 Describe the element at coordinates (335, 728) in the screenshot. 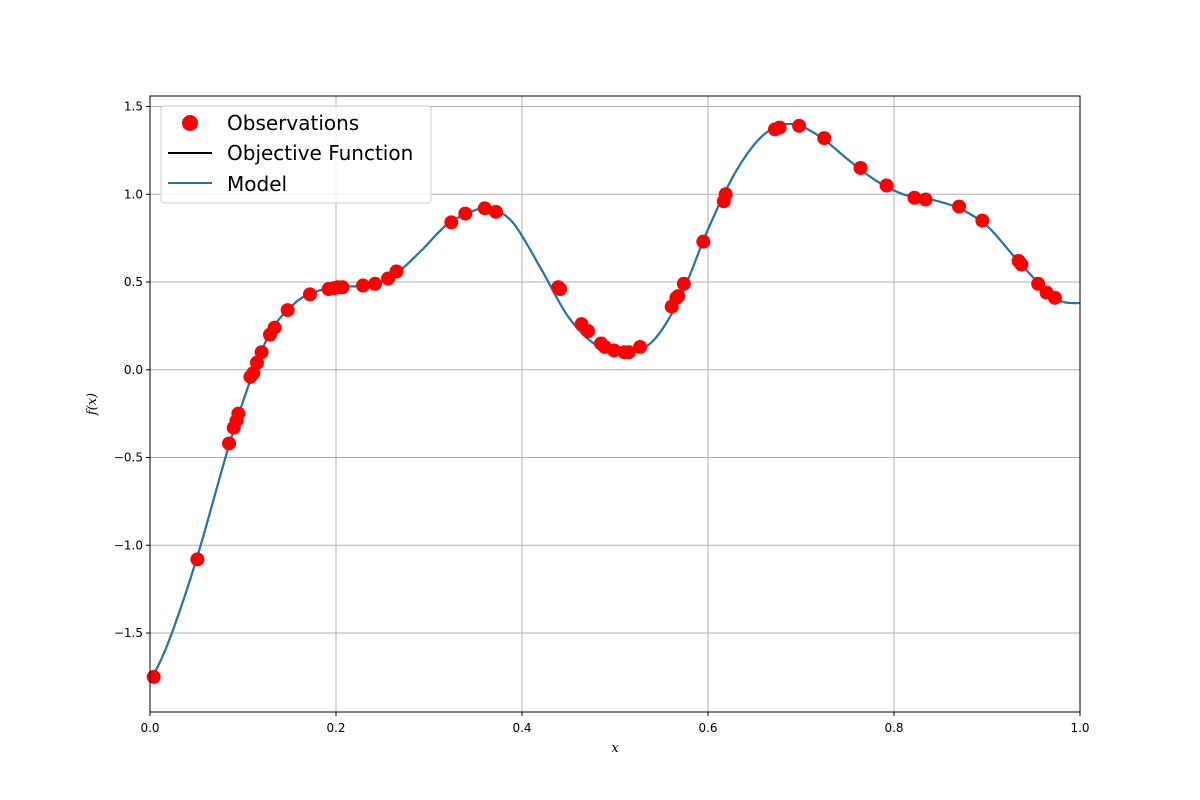

I see `x-tick-label: 0.2` at that location.